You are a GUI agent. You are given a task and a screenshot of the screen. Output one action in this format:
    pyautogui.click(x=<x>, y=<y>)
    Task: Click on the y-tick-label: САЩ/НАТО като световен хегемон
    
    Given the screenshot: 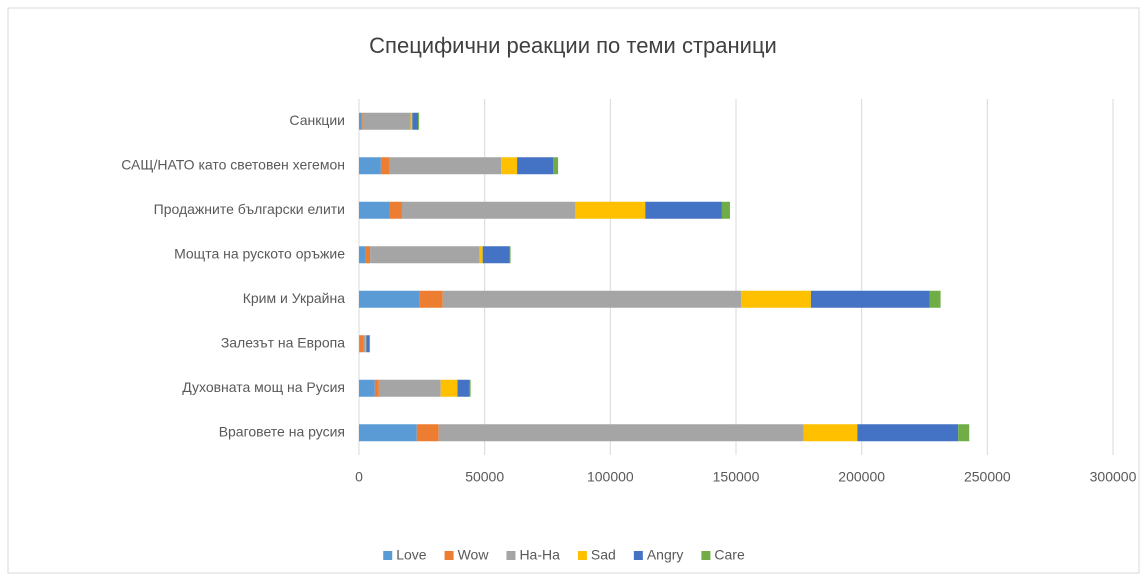 What is the action you would take?
    pyautogui.click(x=233, y=164)
    